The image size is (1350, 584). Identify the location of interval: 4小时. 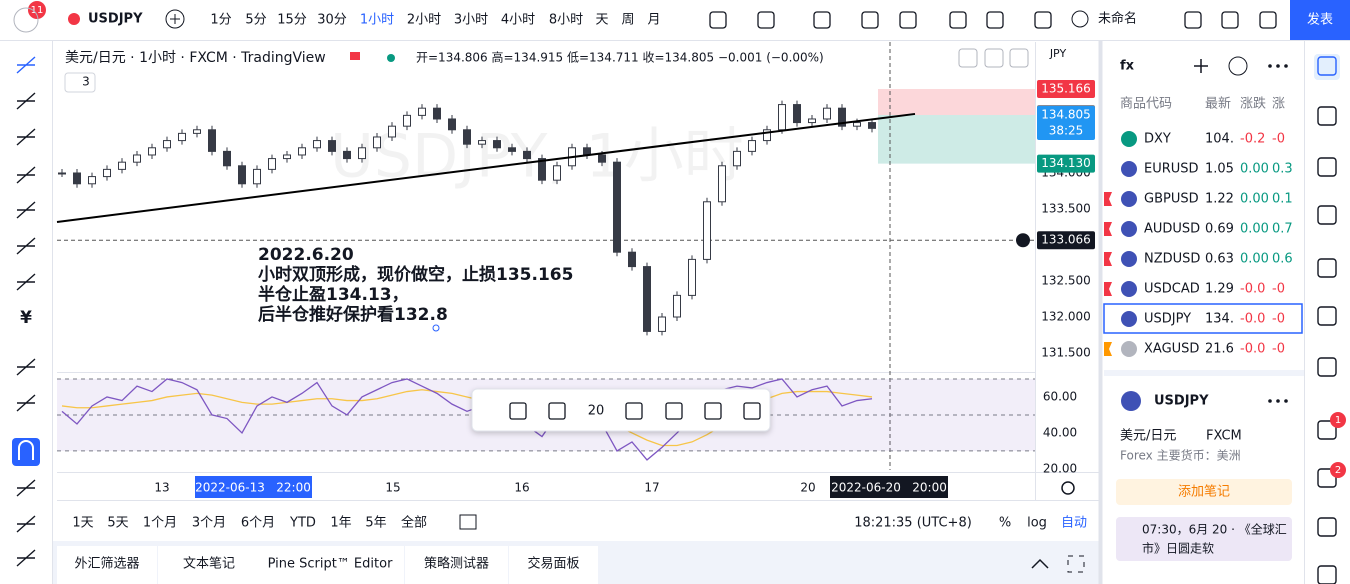
(518, 20).